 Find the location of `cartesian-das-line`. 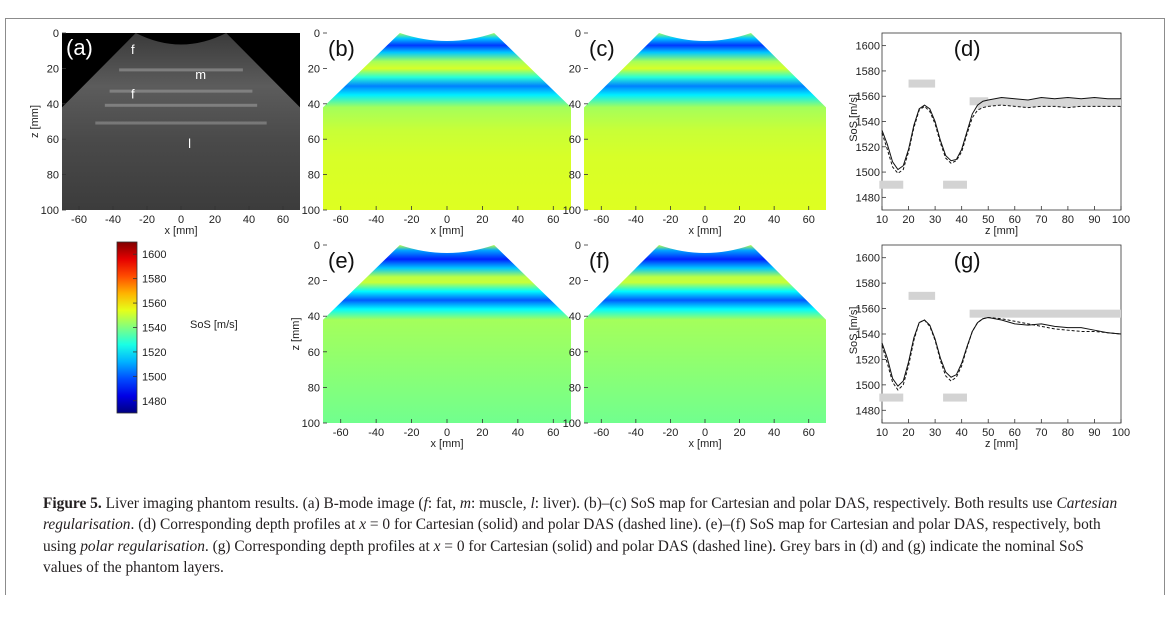

cartesian-das-line is located at coordinates (1001, 351).